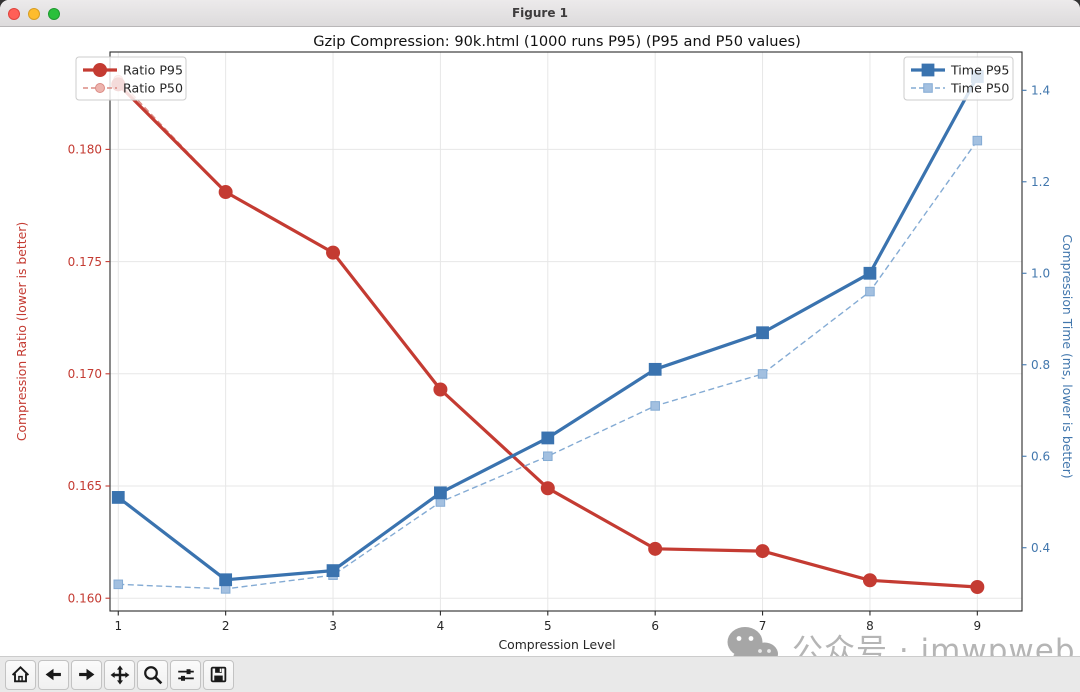 The image size is (1080, 692). What do you see at coordinates (870, 626) in the screenshot?
I see `svg-text: 8` at bounding box center [870, 626].